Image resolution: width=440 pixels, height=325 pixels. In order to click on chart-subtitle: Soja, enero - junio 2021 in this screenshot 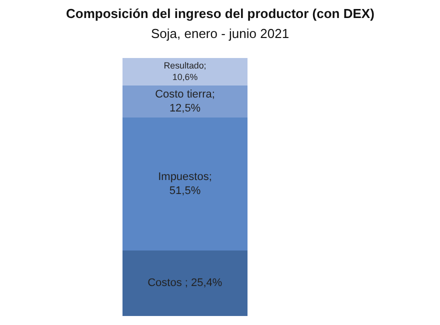, I will do `click(220, 33)`.